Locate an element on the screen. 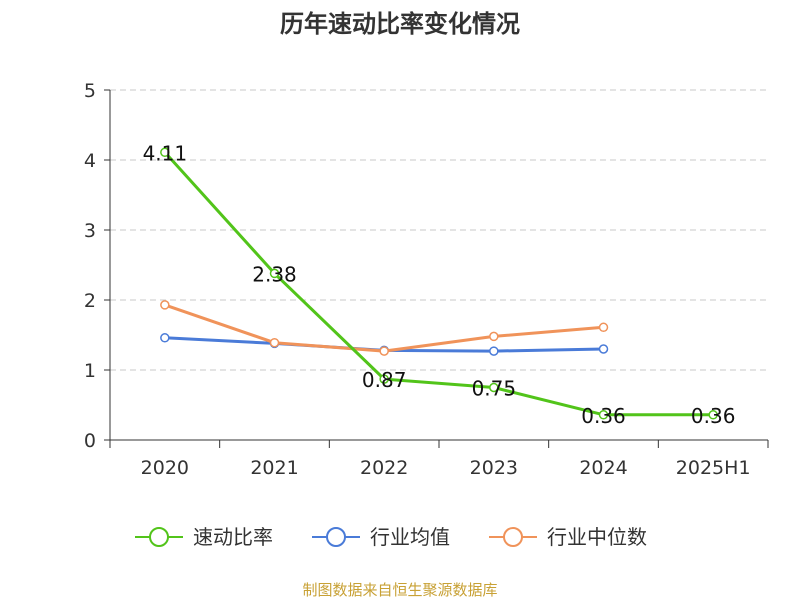  x-tick-label: 2021 is located at coordinates (274, 468).